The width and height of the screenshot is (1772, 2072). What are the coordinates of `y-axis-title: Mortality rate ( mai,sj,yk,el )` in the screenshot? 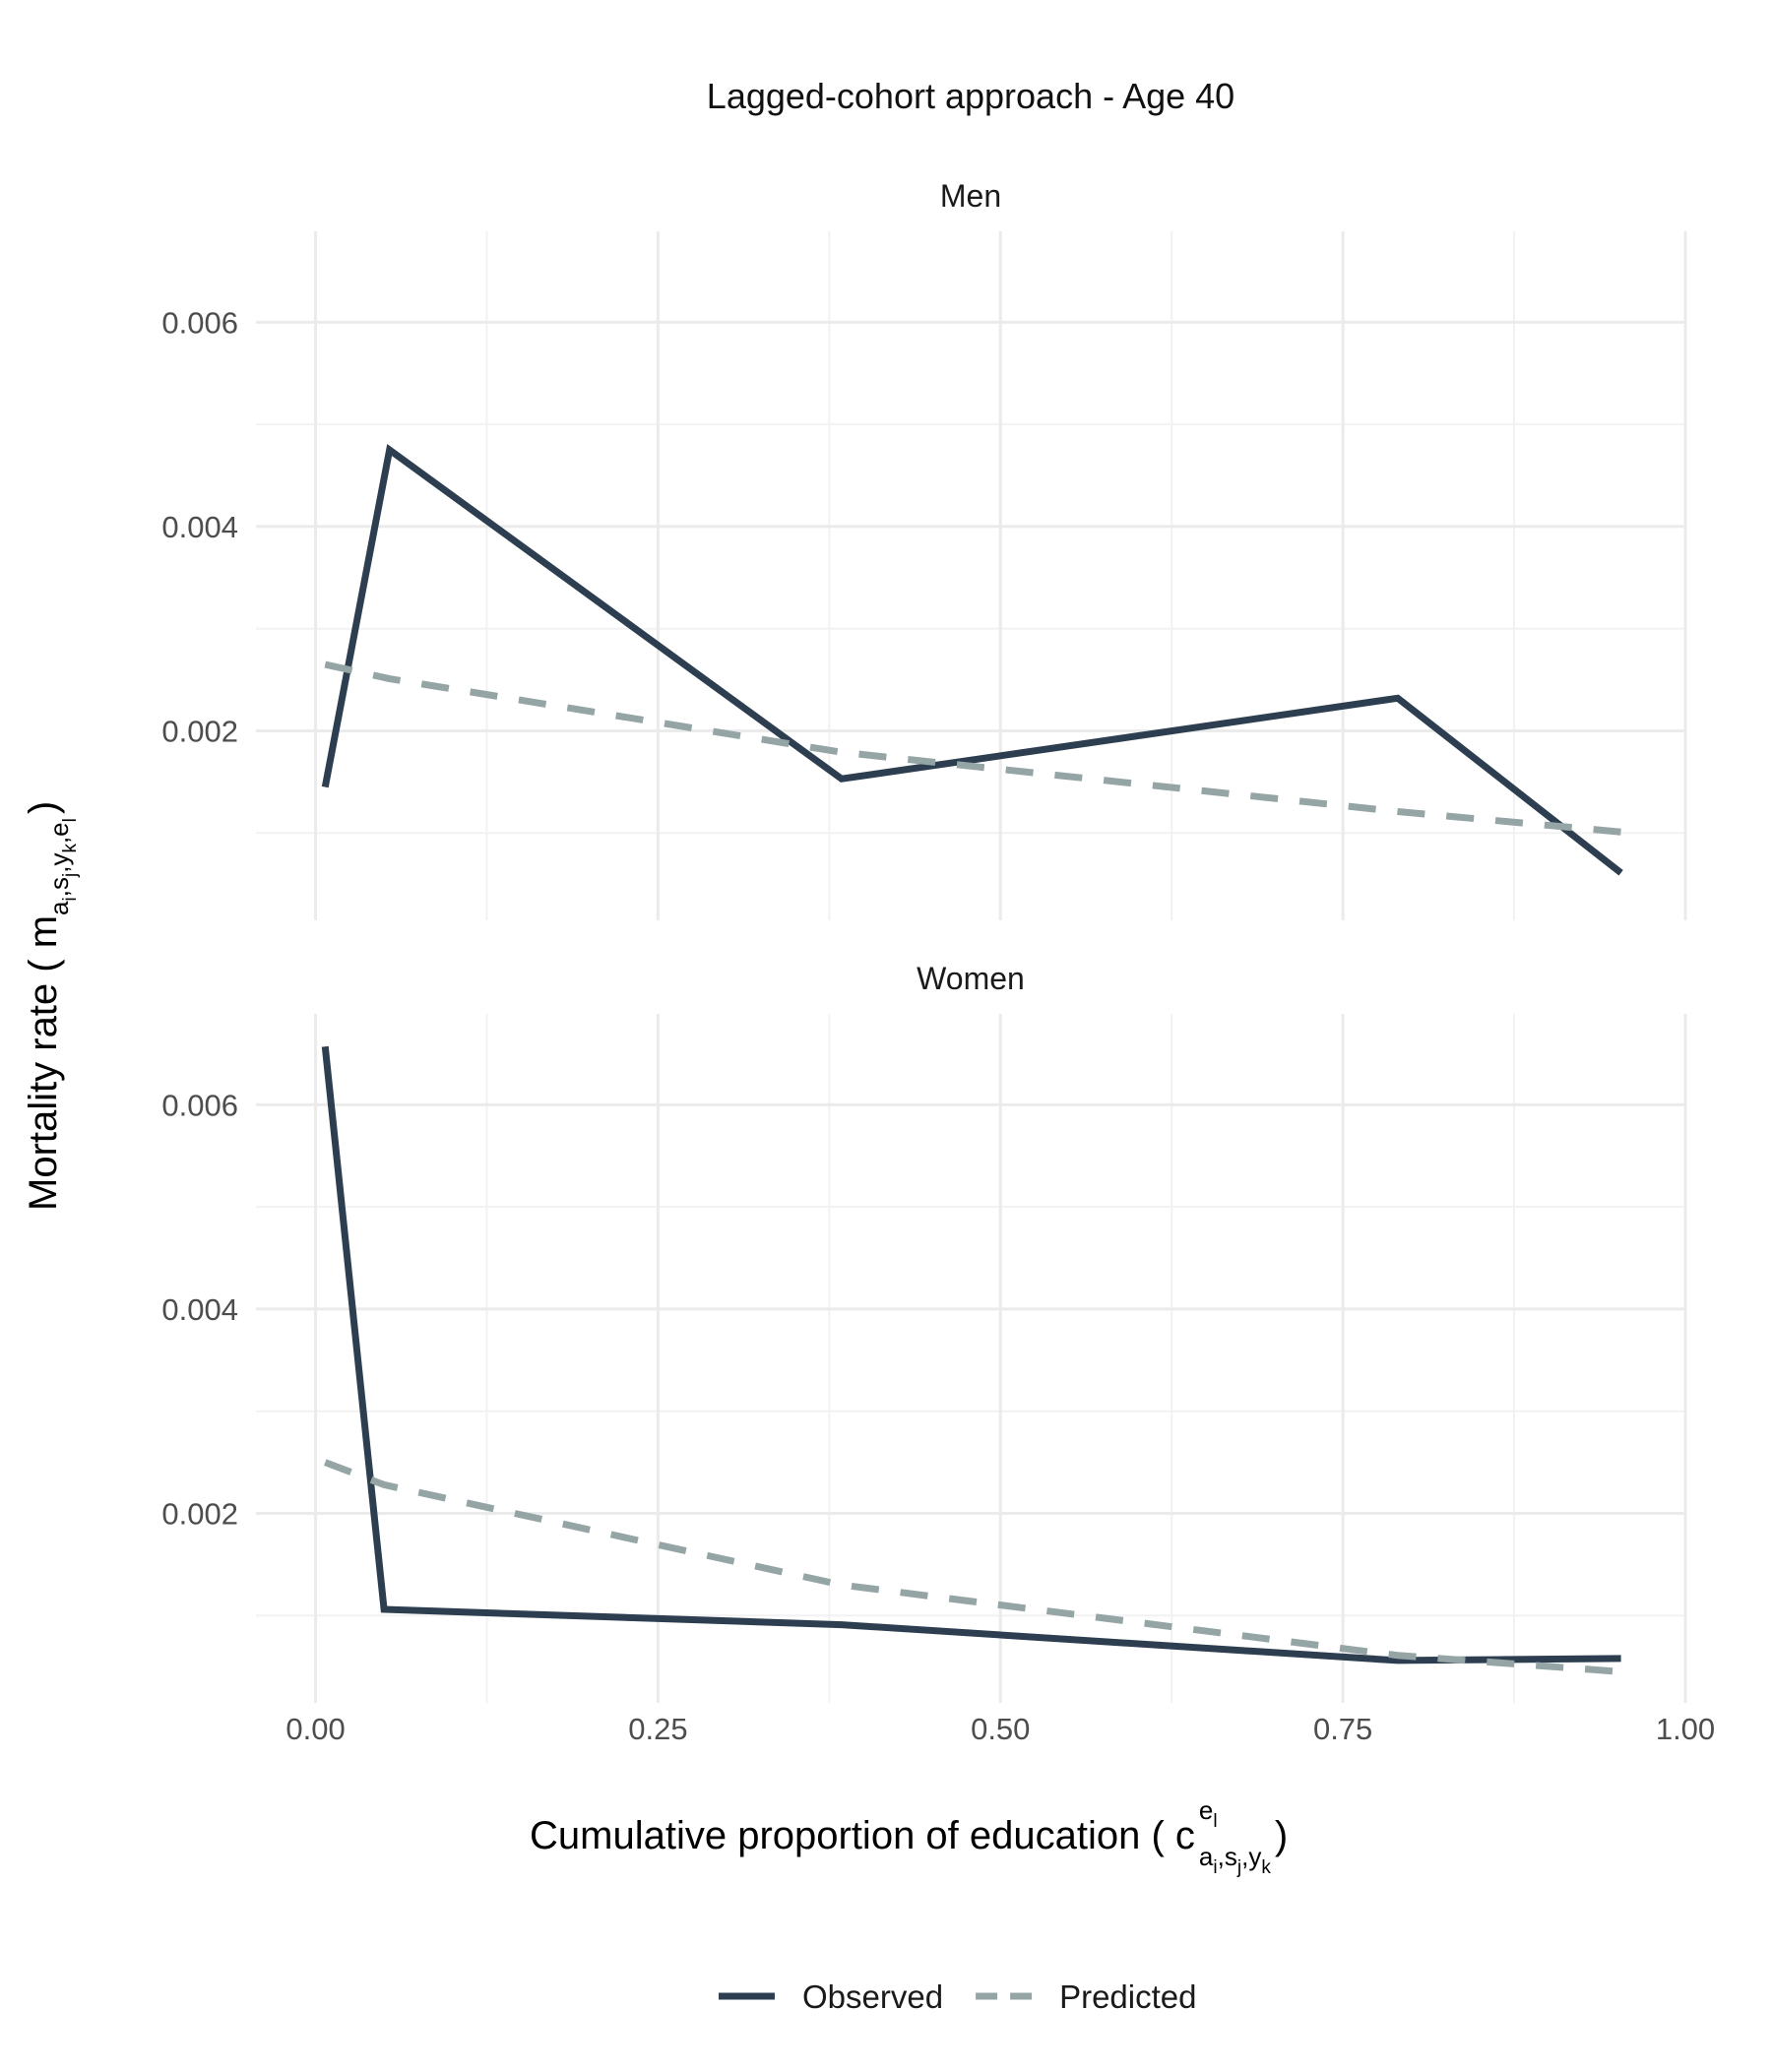 It's located at (51, 1006).